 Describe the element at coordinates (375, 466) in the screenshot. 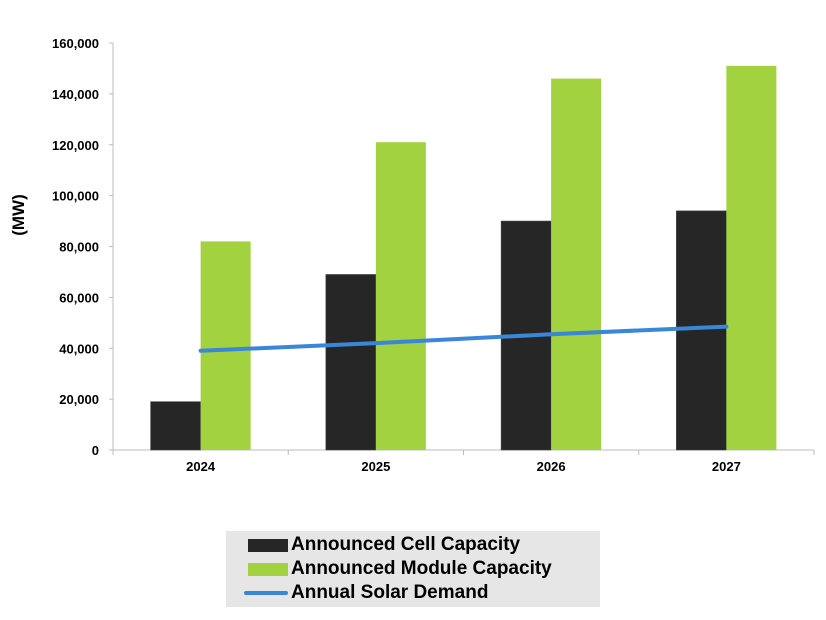

I see `x-tick-label: 2025` at that location.